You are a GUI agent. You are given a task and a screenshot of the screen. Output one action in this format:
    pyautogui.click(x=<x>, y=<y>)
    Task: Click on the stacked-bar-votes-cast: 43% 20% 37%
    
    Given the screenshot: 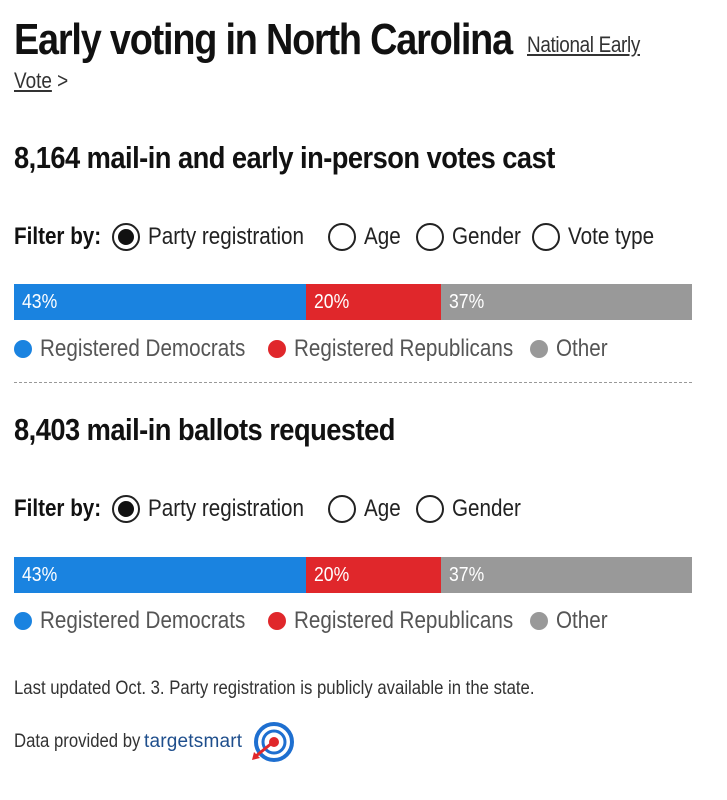 What is the action you would take?
    pyautogui.click(x=353, y=302)
    